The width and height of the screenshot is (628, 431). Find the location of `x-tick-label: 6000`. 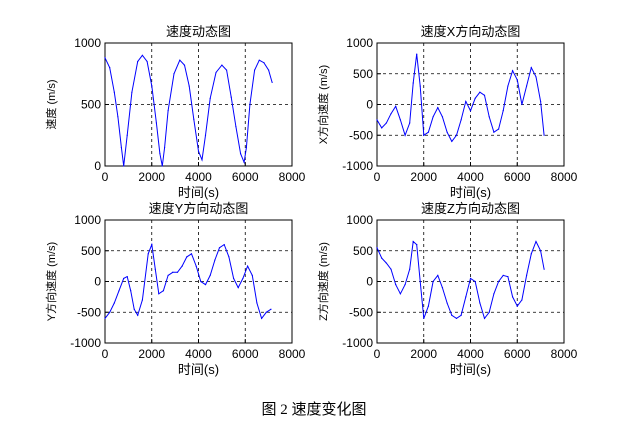

x-tick-label: 6000 is located at coordinates (245, 177).